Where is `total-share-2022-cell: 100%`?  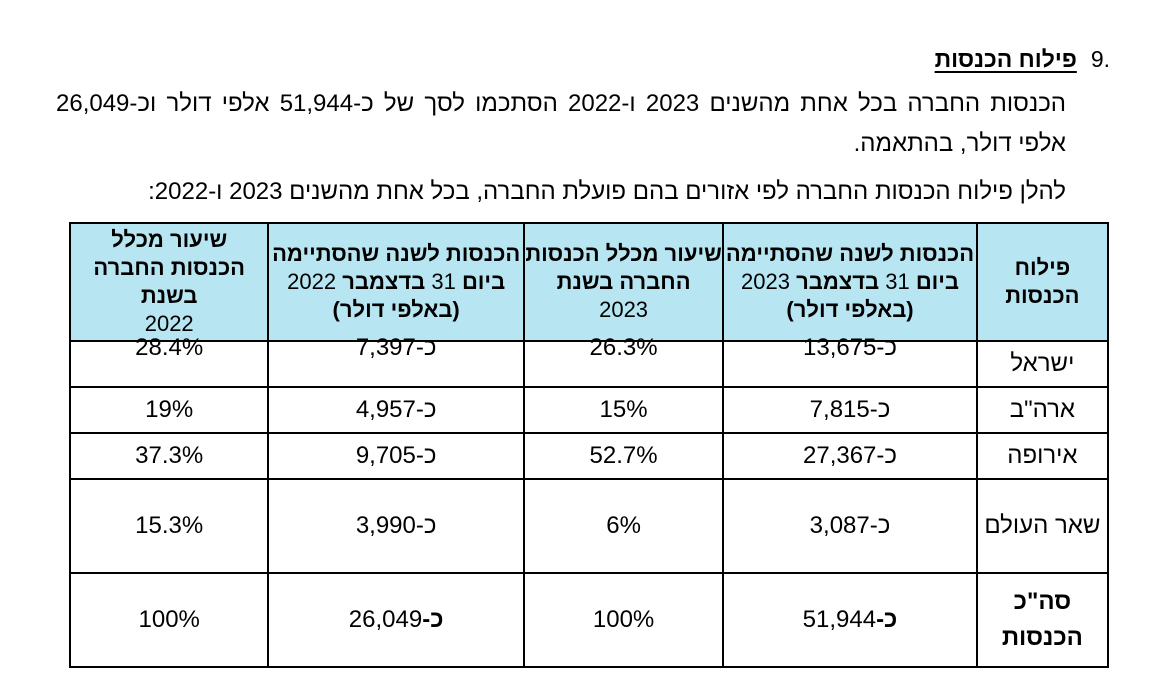 total-share-2022-cell: 100% is located at coordinates (169, 620).